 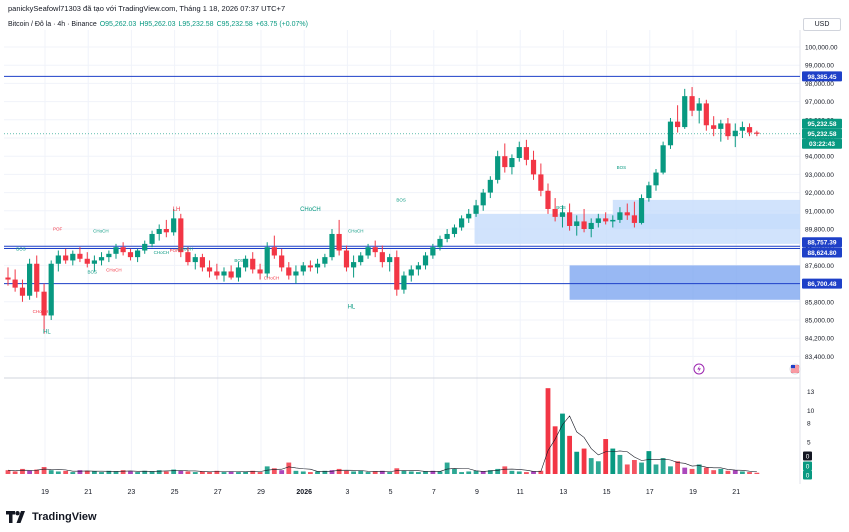 I want to click on high-value: H95,262.03, so click(x=157, y=24).